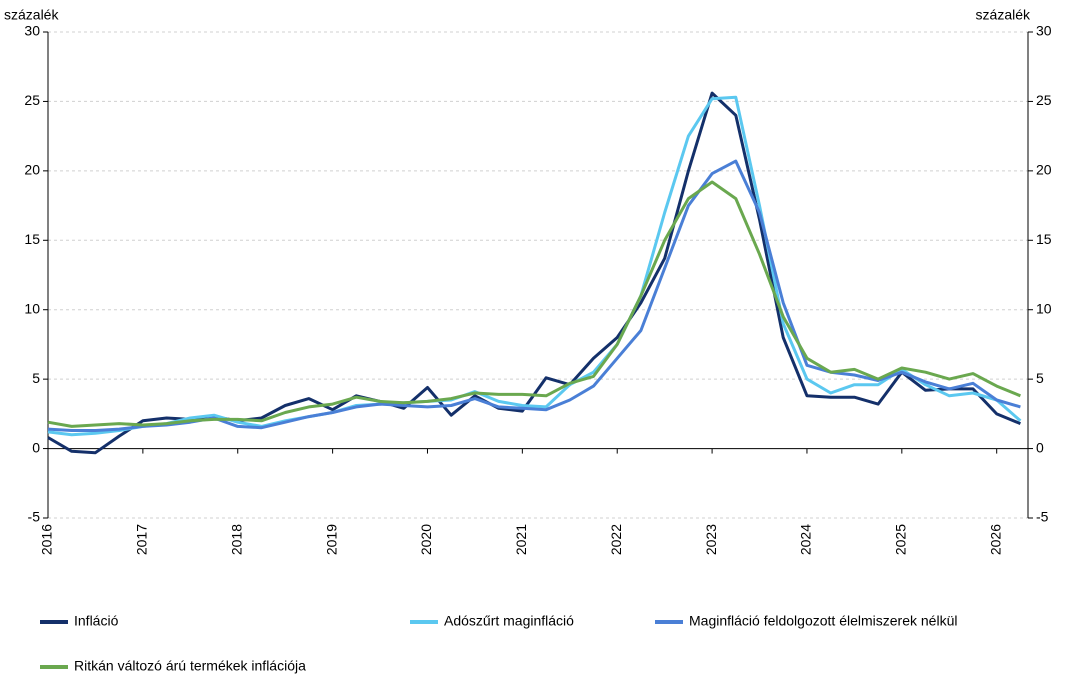  What do you see at coordinates (36, 447) in the screenshot?
I see `y-tick-label: 0` at bounding box center [36, 447].